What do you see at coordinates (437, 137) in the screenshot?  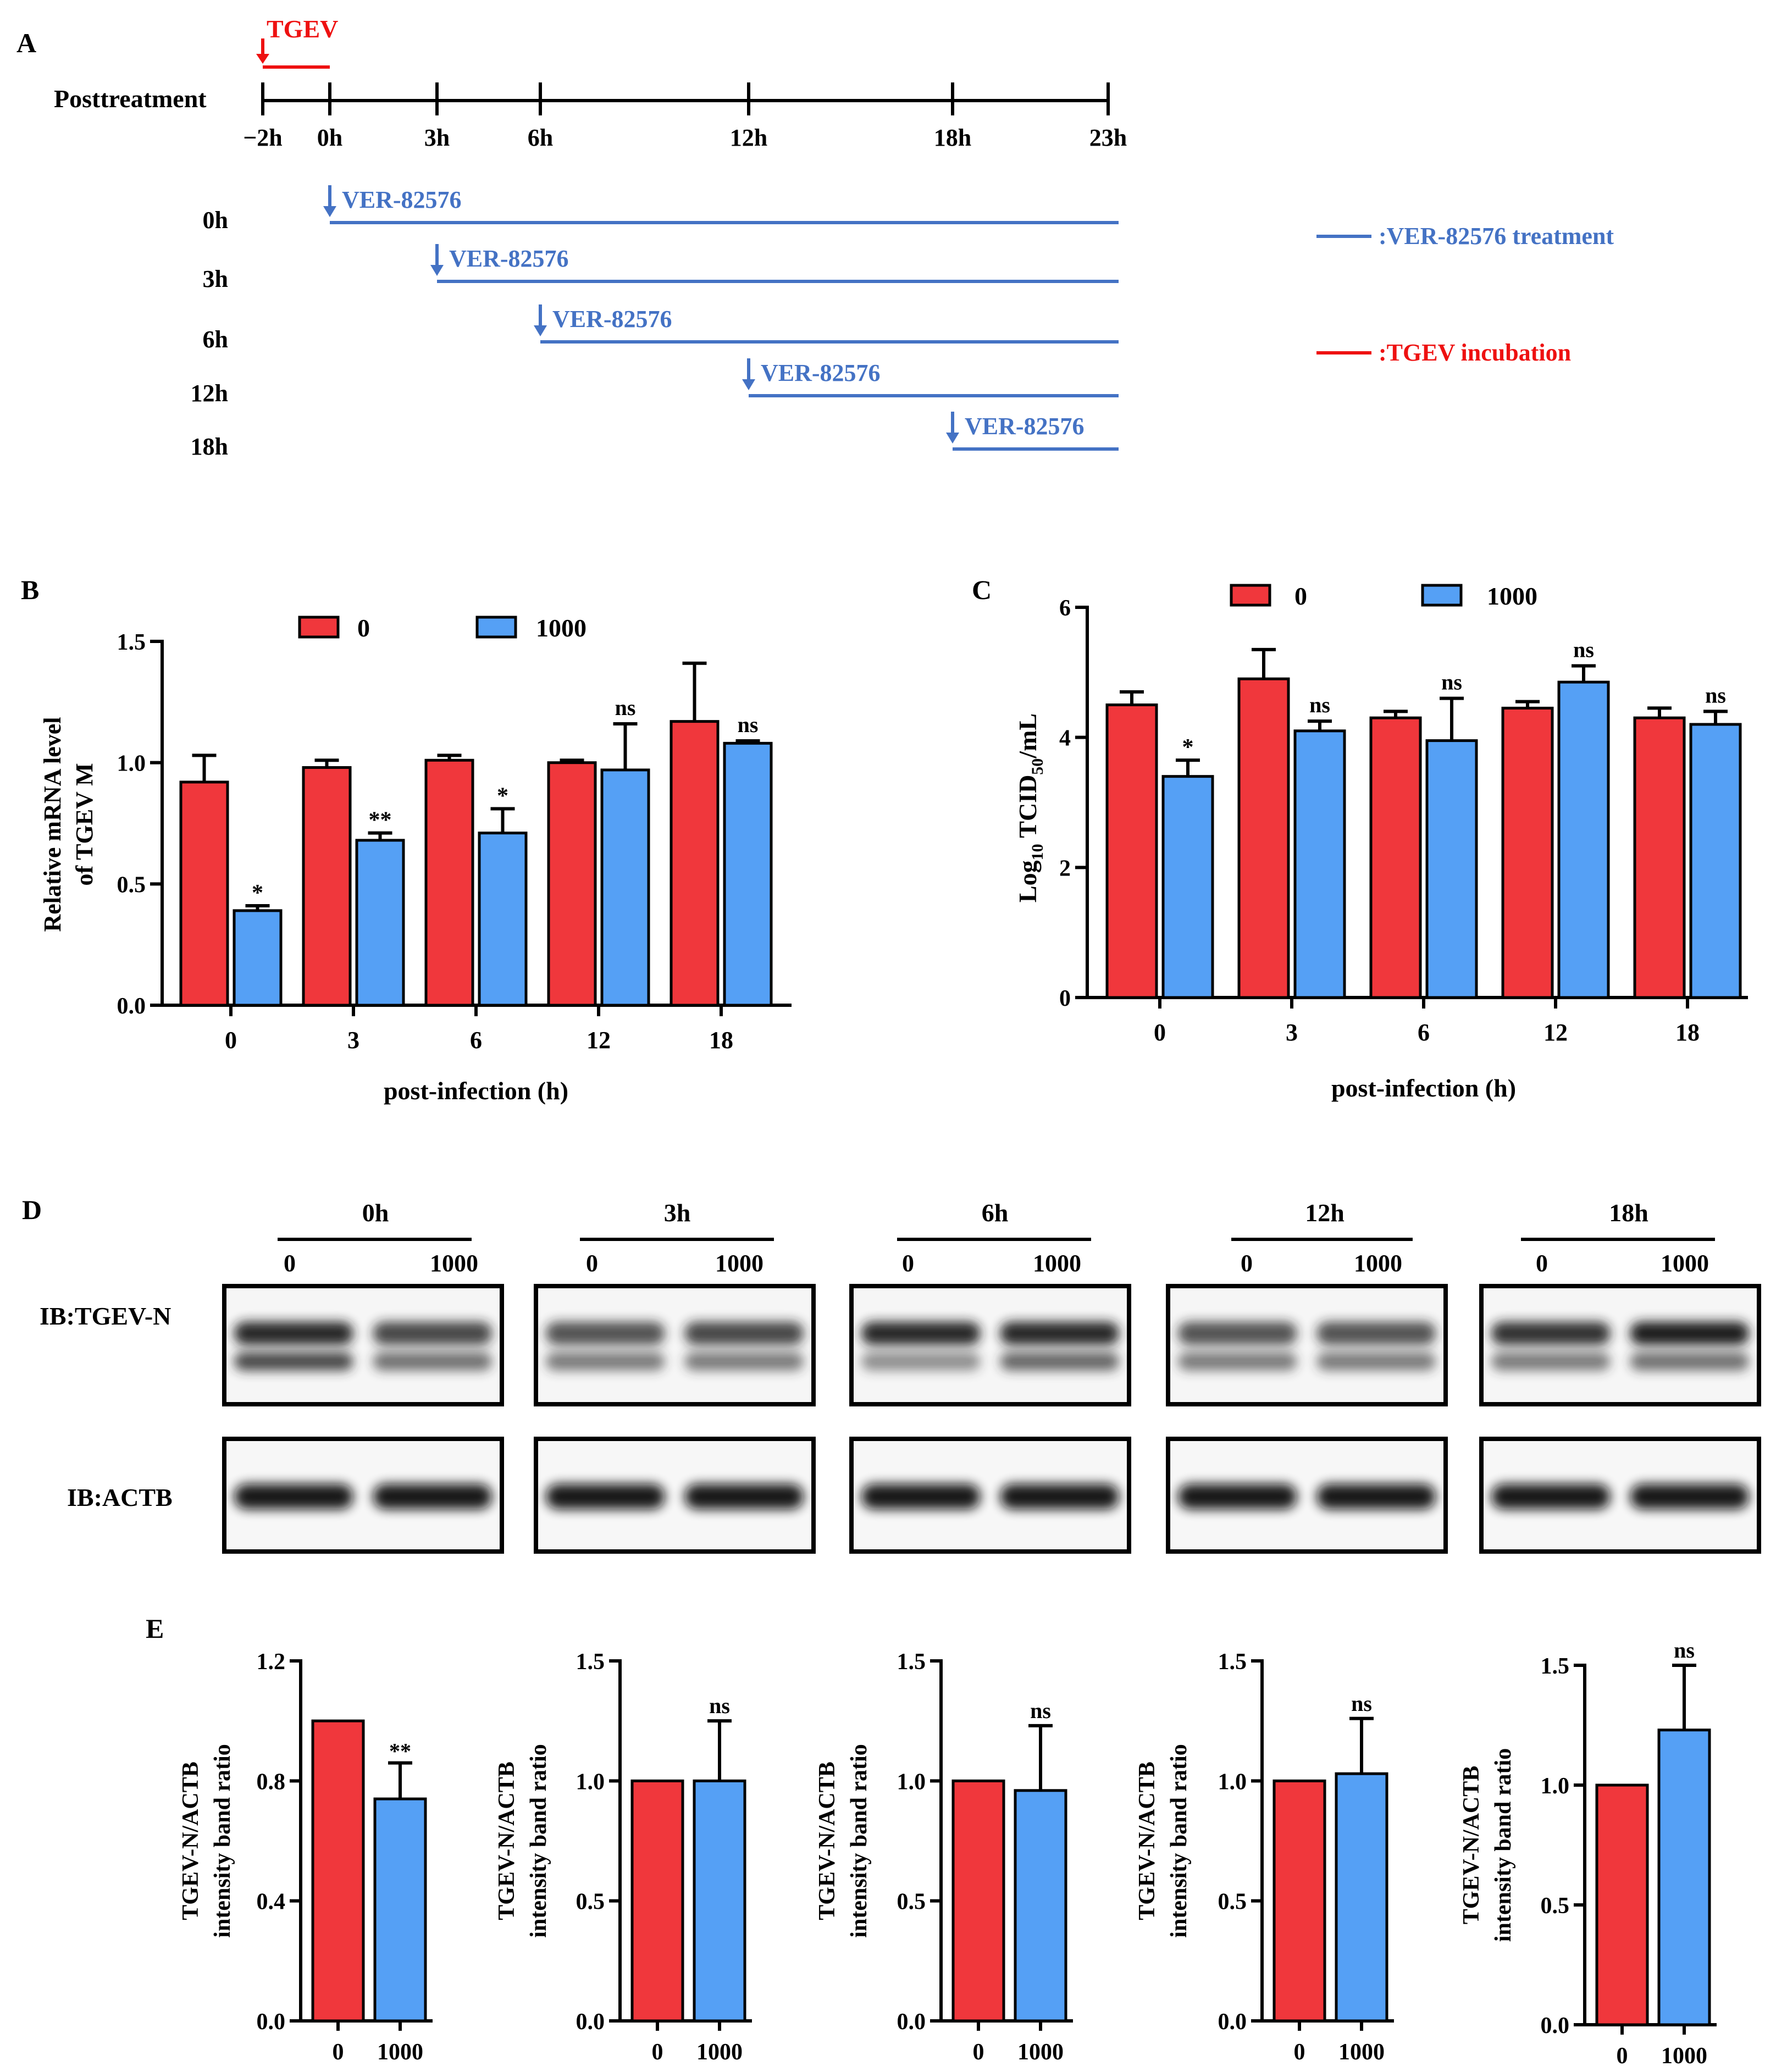 I see `timeline-tick-label: 3h` at bounding box center [437, 137].